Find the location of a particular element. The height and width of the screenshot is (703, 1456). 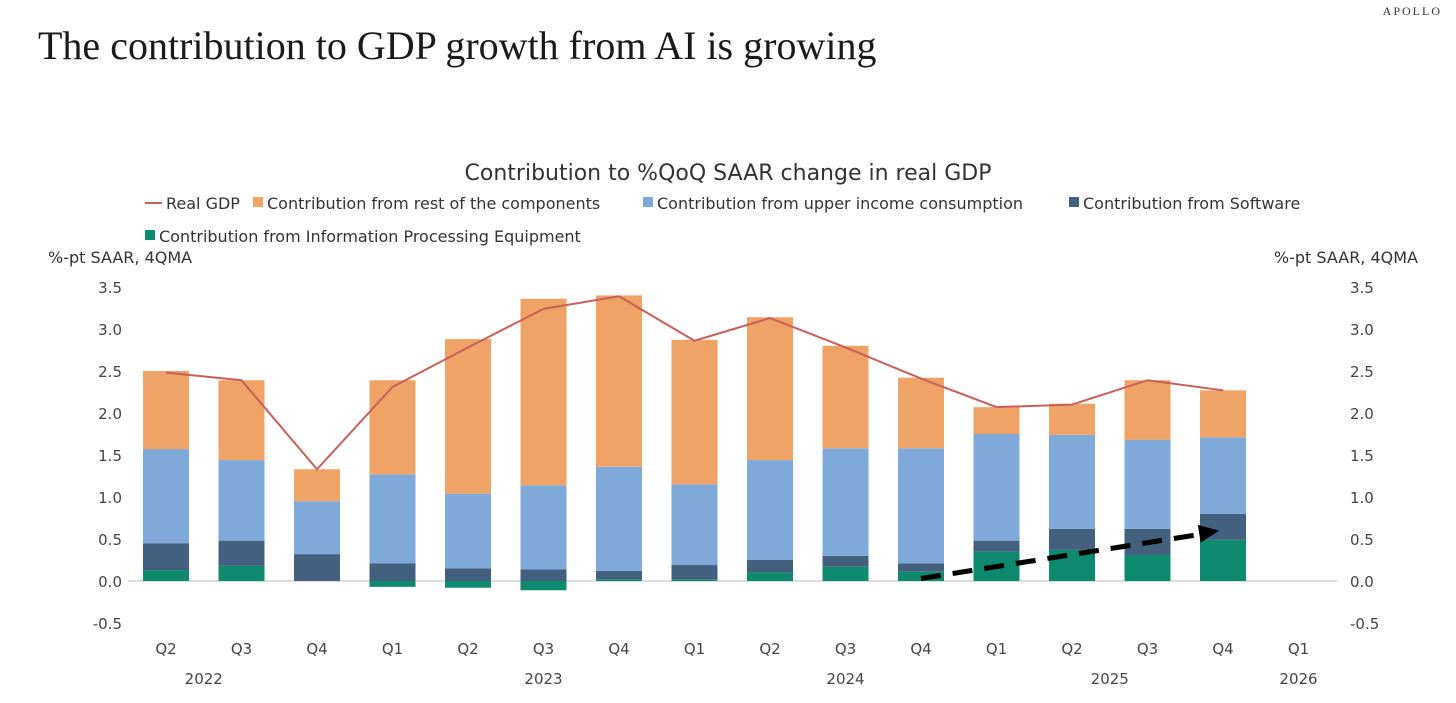

y-tick-left: 1.0 is located at coordinates (110, 498).